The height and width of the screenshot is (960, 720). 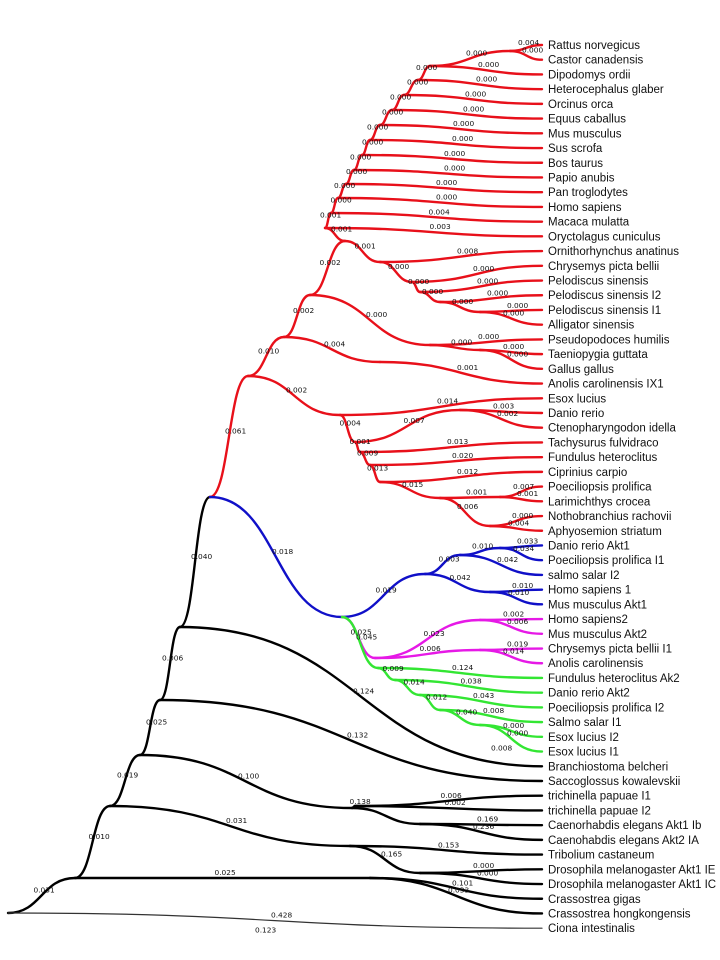 What do you see at coordinates (434, 633) in the screenshot?
I see `branch-length-label: 0.023` at bounding box center [434, 633].